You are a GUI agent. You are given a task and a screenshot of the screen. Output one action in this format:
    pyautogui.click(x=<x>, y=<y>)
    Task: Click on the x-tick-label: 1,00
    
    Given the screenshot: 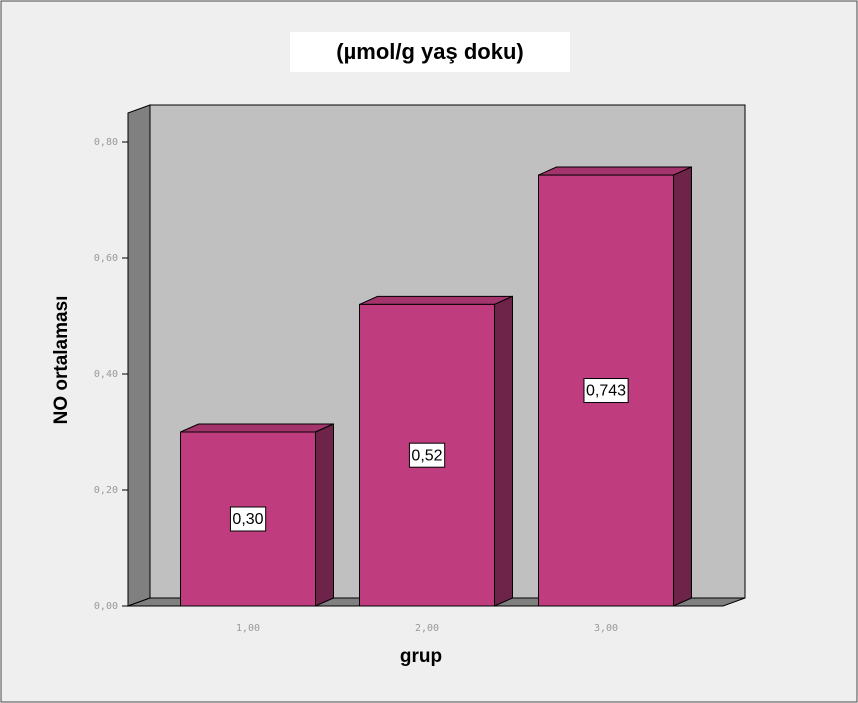 What is the action you would take?
    pyautogui.click(x=248, y=628)
    